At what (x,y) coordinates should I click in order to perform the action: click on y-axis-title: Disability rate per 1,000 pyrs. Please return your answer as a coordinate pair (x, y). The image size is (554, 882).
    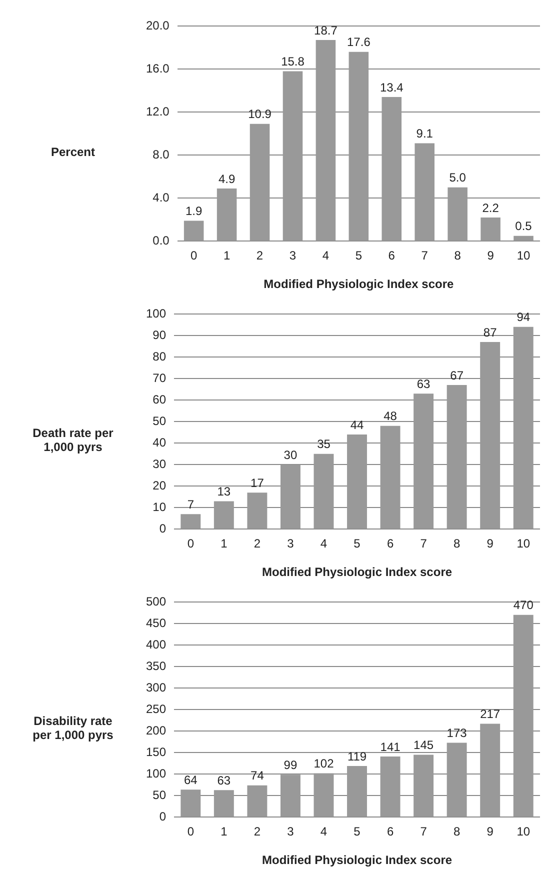
    Looking at the image, I should click on (73, 728).